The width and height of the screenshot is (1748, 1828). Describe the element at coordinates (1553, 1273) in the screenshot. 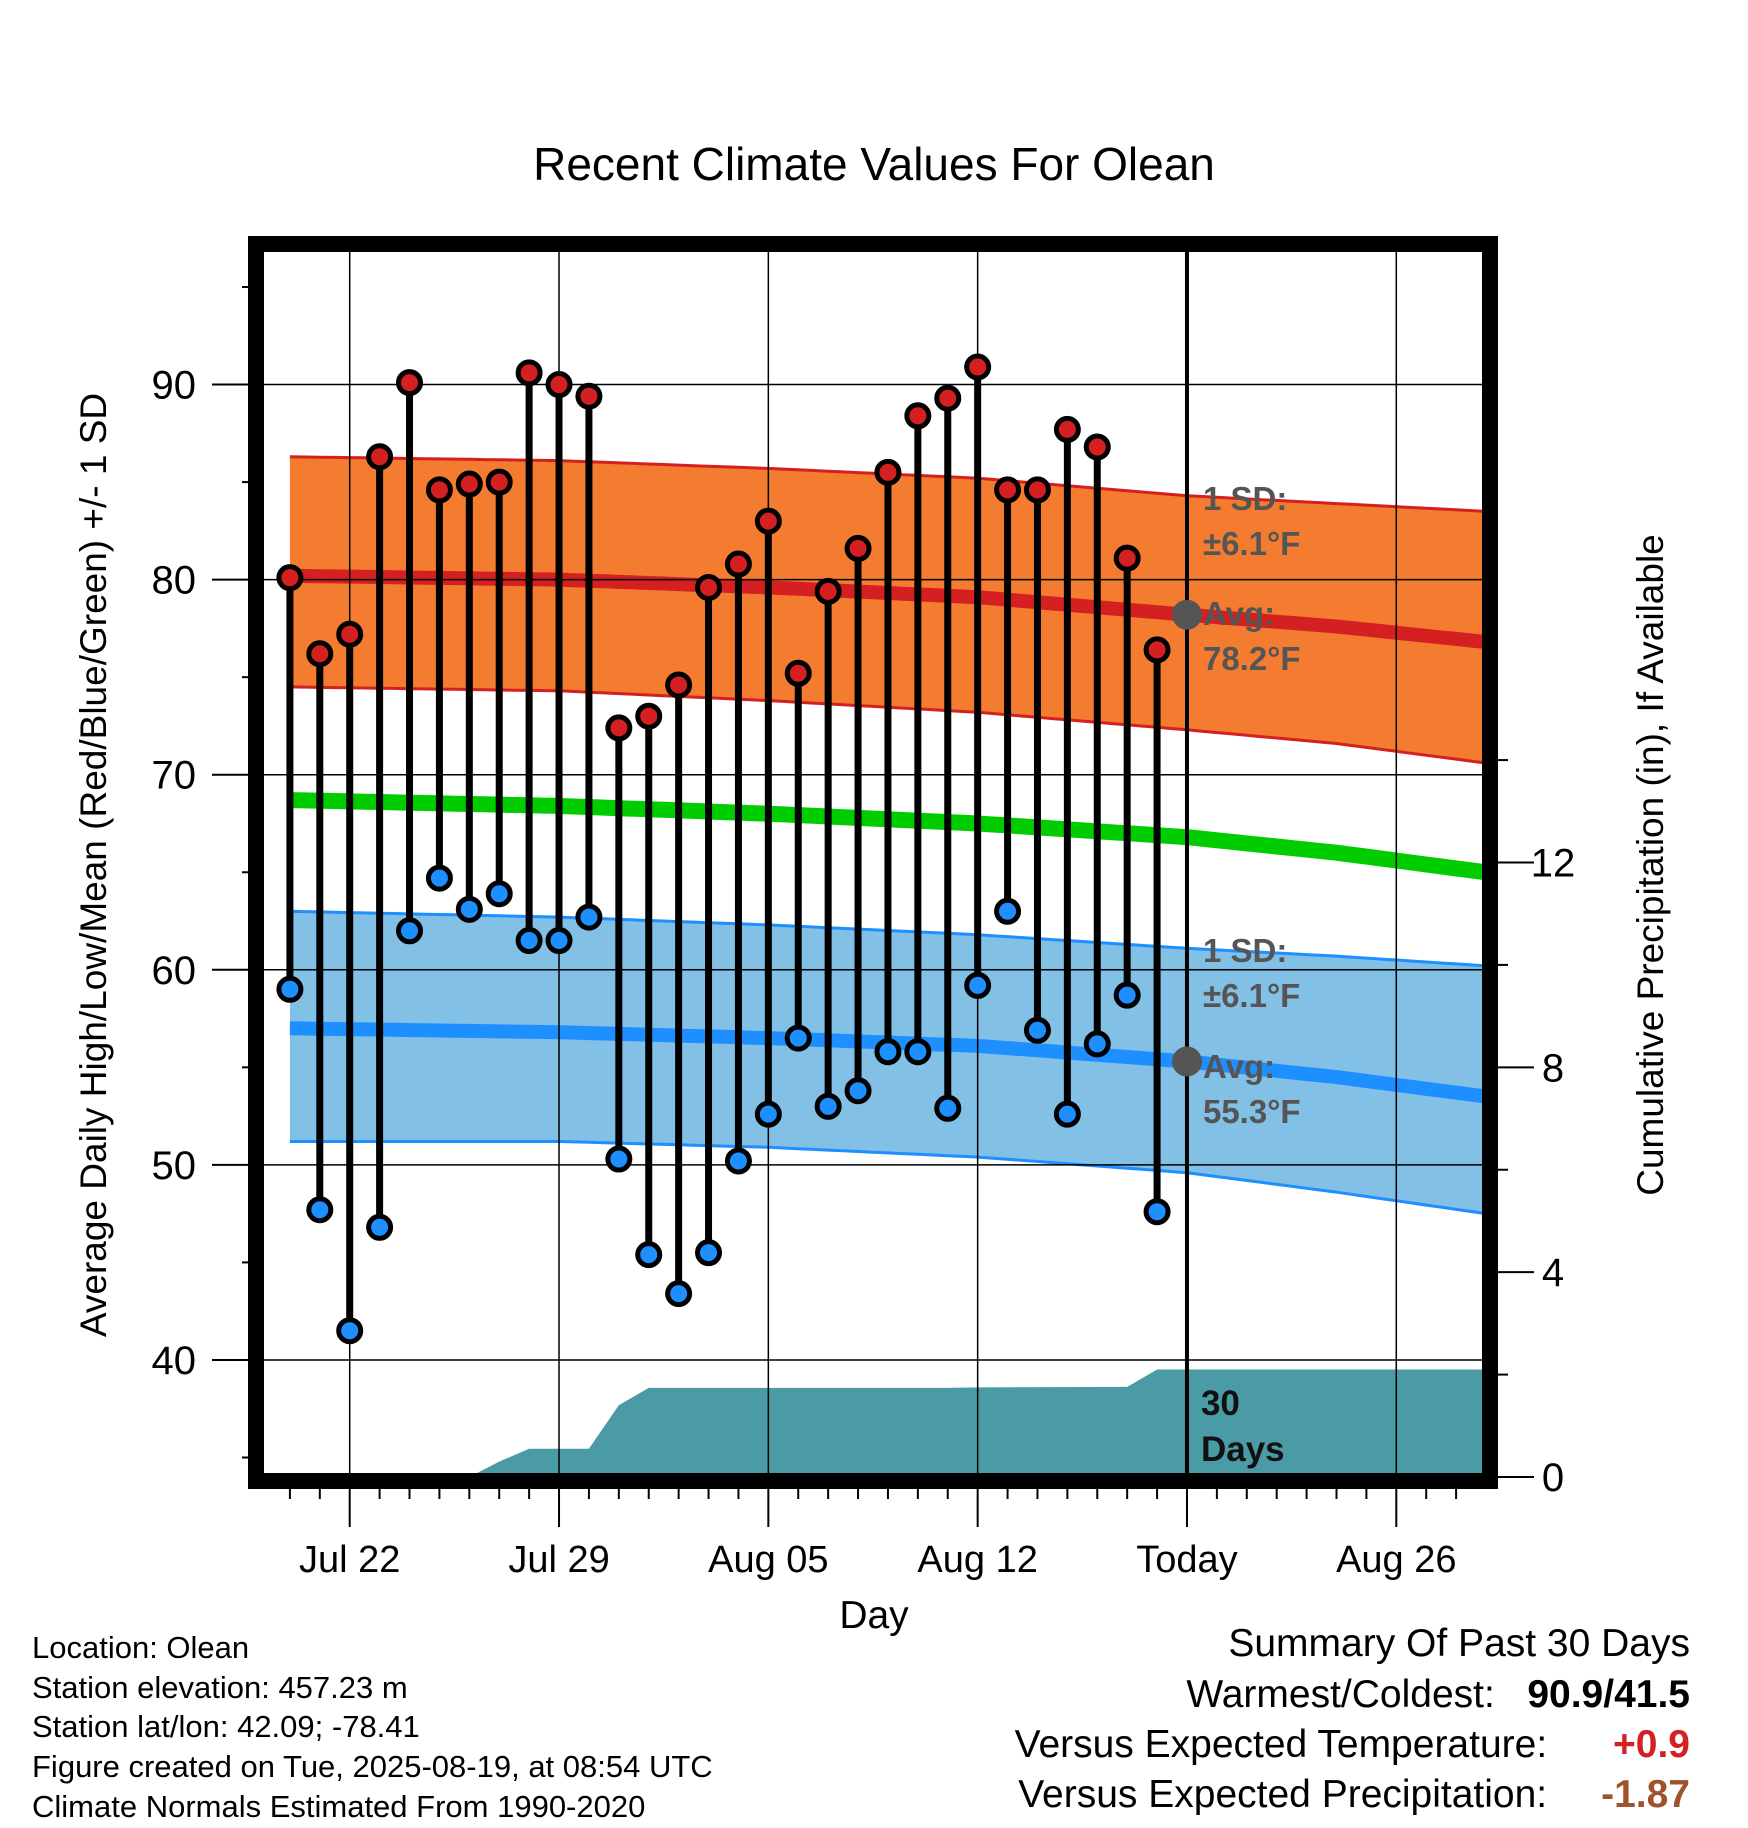

I see `right-tick-label: 4` at that location.